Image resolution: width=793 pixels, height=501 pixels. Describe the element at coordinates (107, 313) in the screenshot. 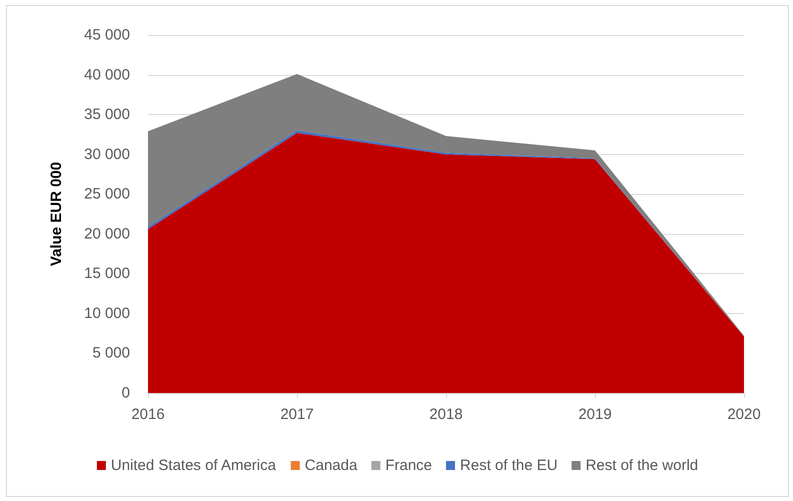

I see `y-tick-label: 10 000` at that location.